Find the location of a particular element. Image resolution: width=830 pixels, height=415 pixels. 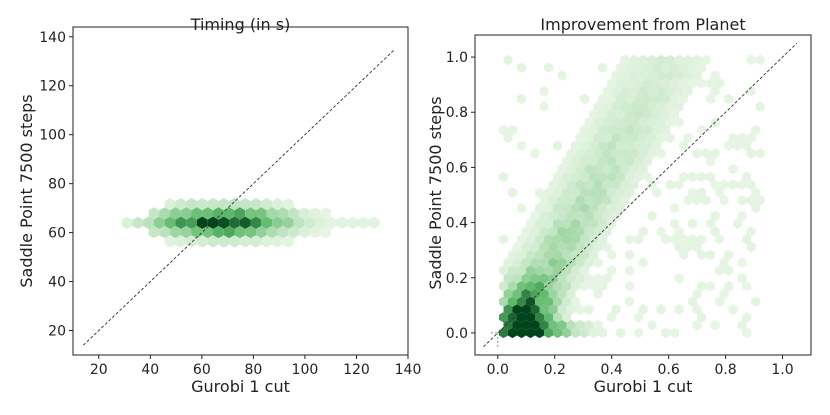

timing-title: Timing (in s) is located at coordinates (240, 24).